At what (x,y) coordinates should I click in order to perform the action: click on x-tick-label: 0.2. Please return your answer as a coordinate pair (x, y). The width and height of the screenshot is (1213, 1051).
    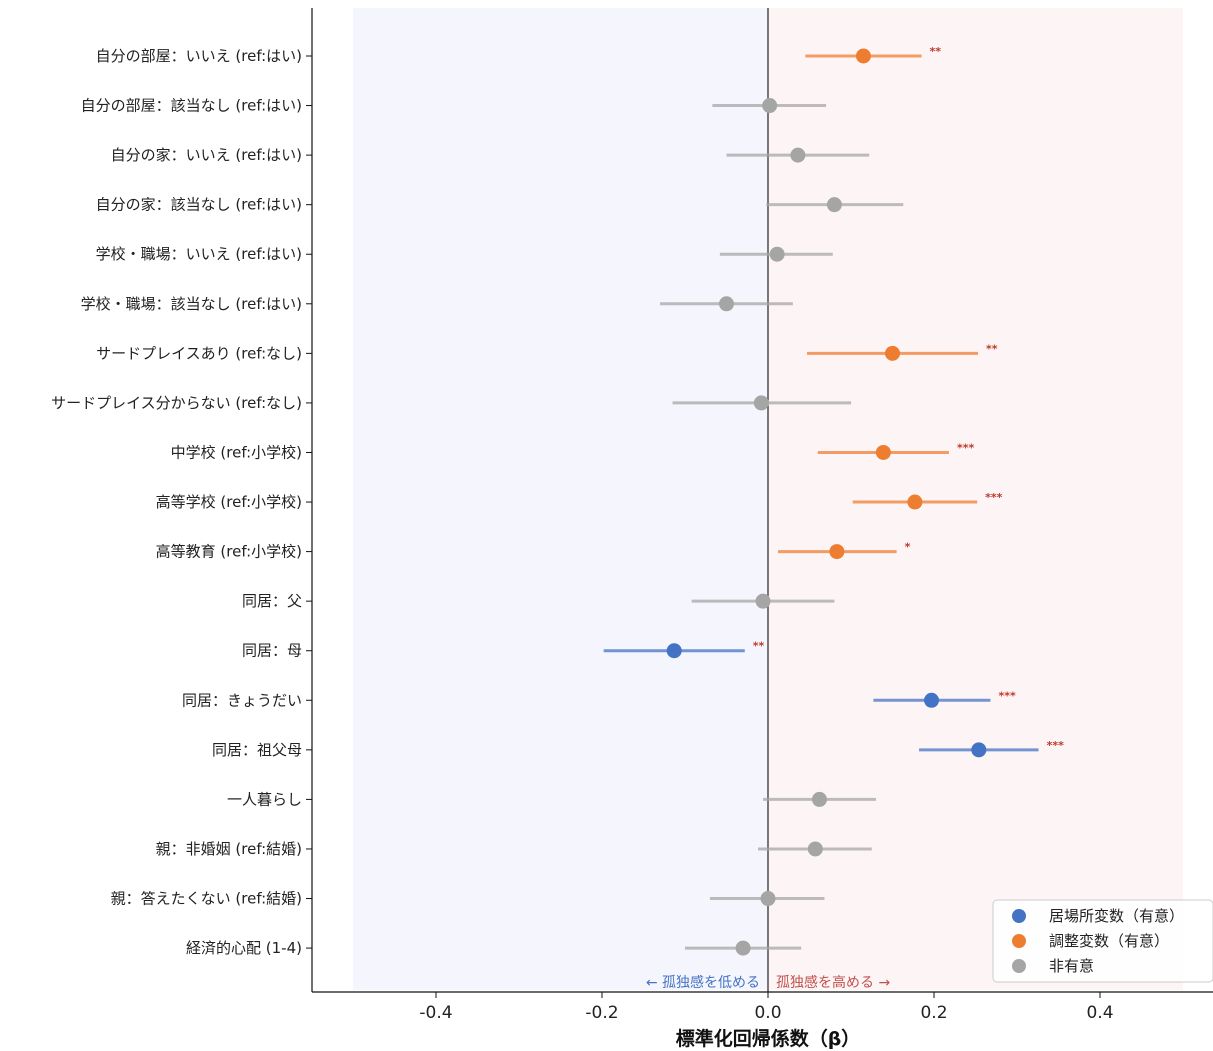
    Looking at the image, I should click on (933, 1013).